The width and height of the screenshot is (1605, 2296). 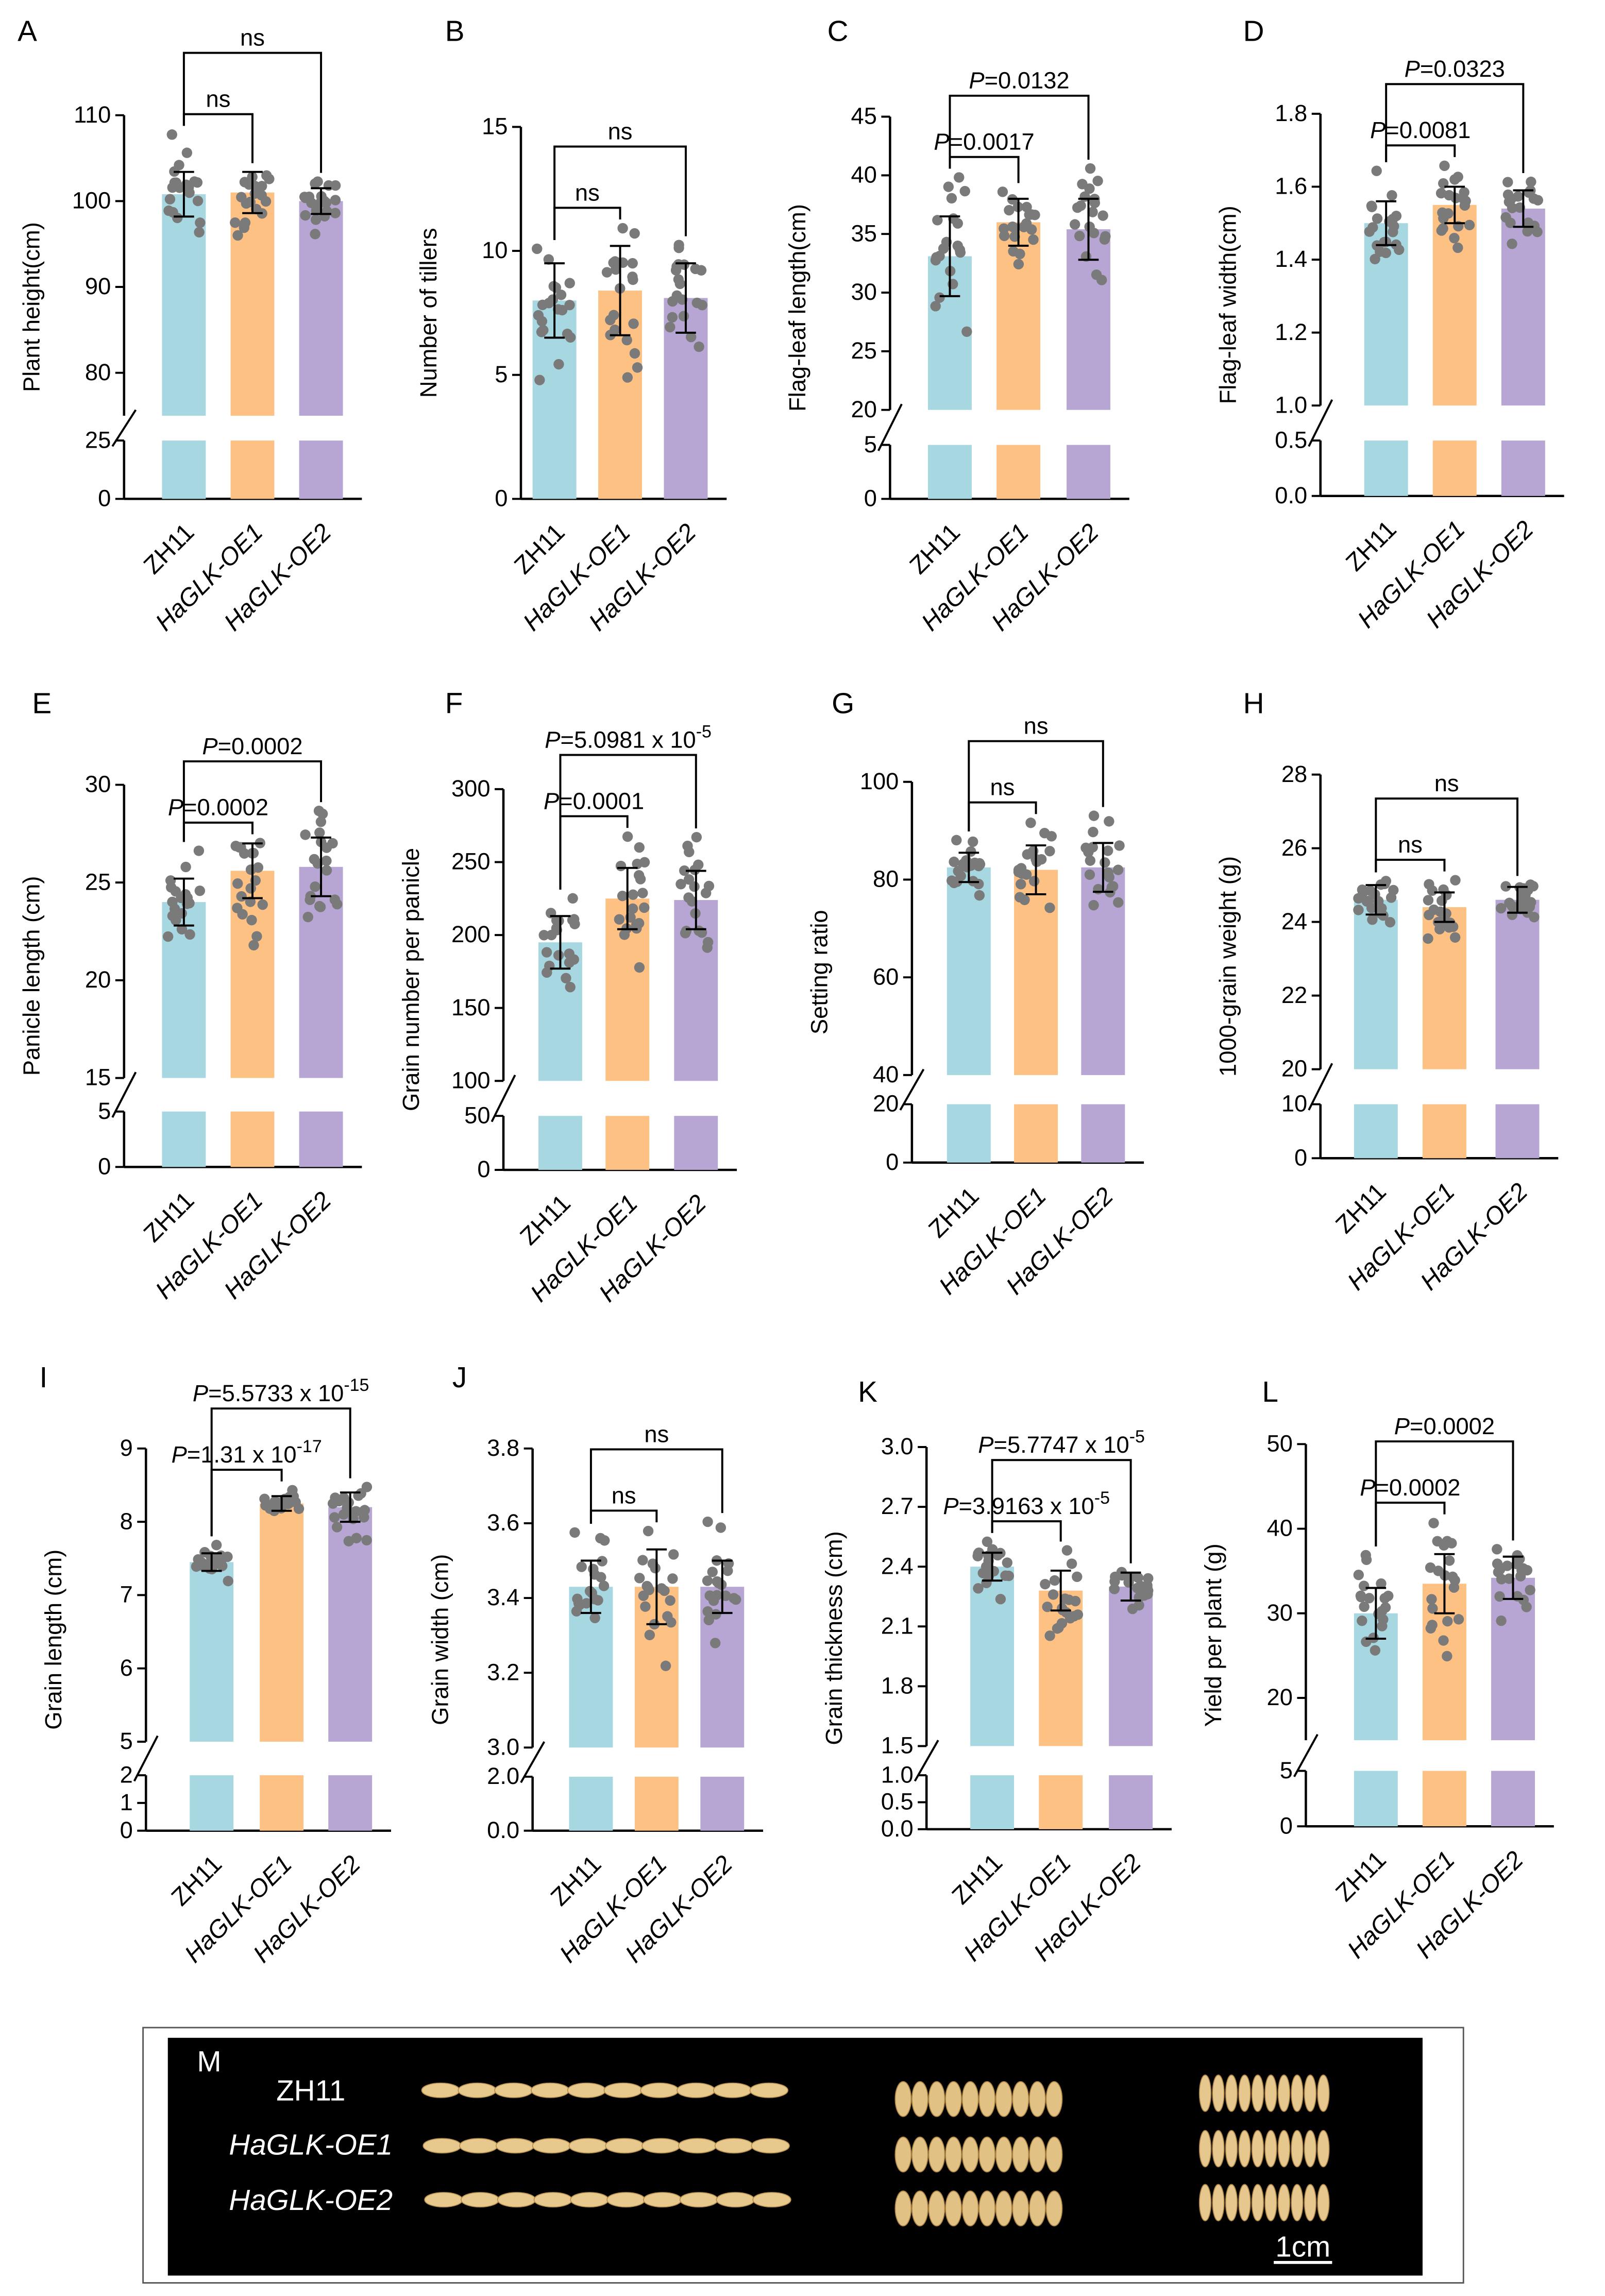 I want to click on y-tick-label: 0, so click(x=127, y=1830).